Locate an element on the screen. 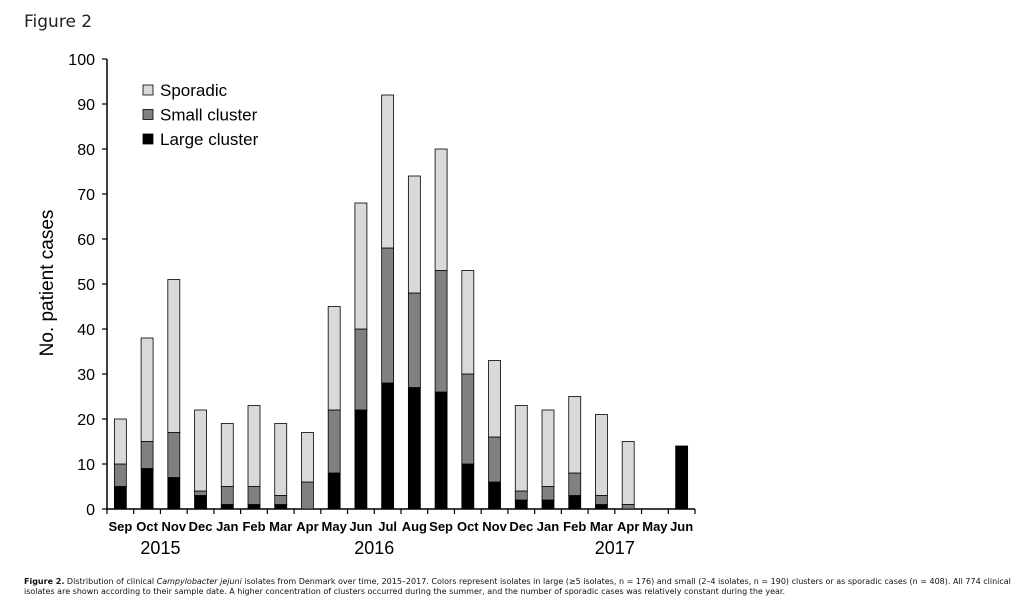  y-tick-labels: 0 10 20 30 40 50 60 70 80 90 100 is located at coordinates (81, 285).